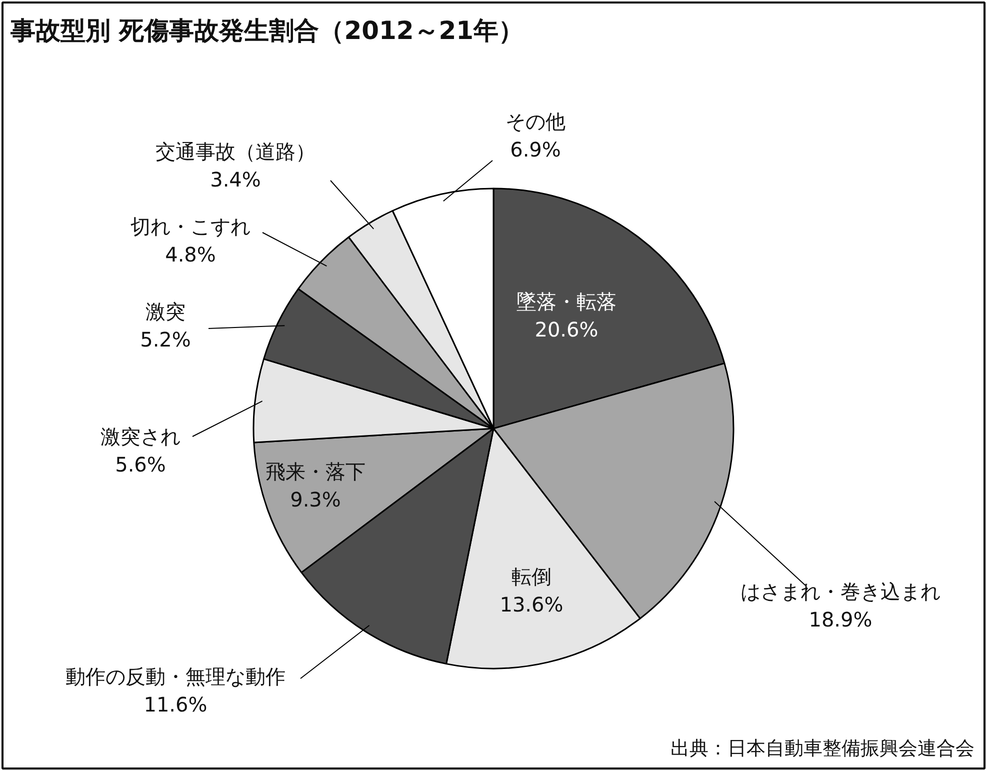 The width and height of the screenshot is (986, 770). I want to click on data-label: 4.8%, so click(190, 254).